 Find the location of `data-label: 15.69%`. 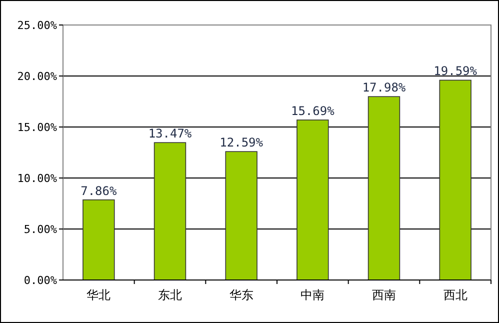

data-label: 15.69% is located at coordinates (313, 111).